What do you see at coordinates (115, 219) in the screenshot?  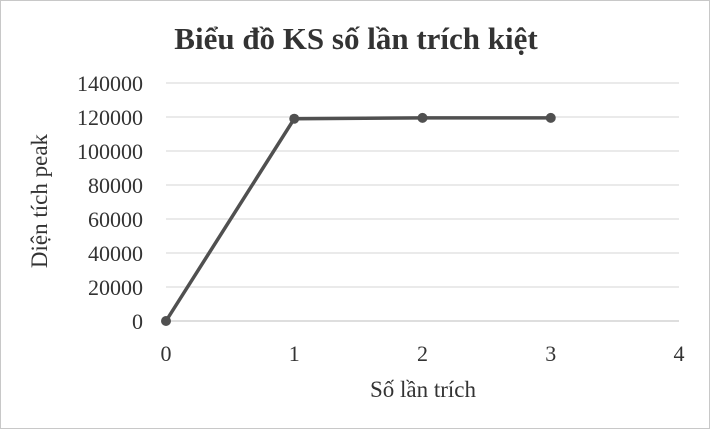 I see `y-tick-label-3: 60000` at bounding box center [115, 219].